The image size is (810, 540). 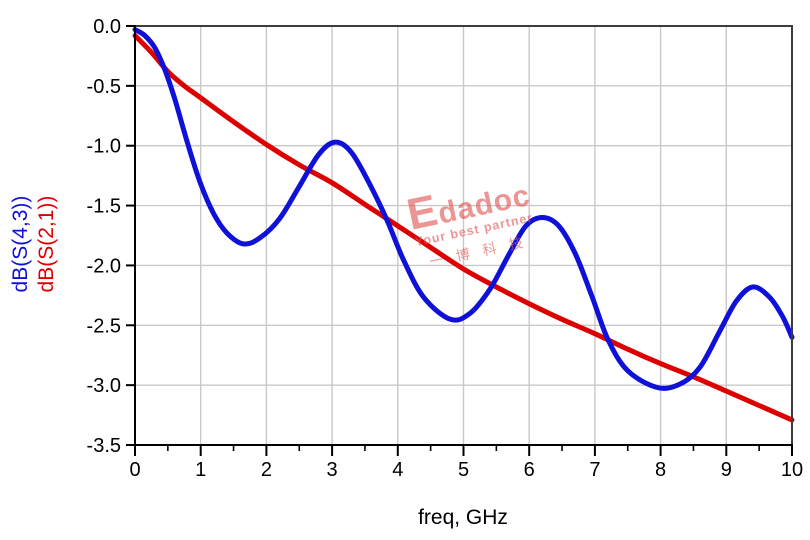 What do you see at coordinates (792, 470) in the screenshot?
I see `x-tick-label: 10` at bounding box center [792, 470].